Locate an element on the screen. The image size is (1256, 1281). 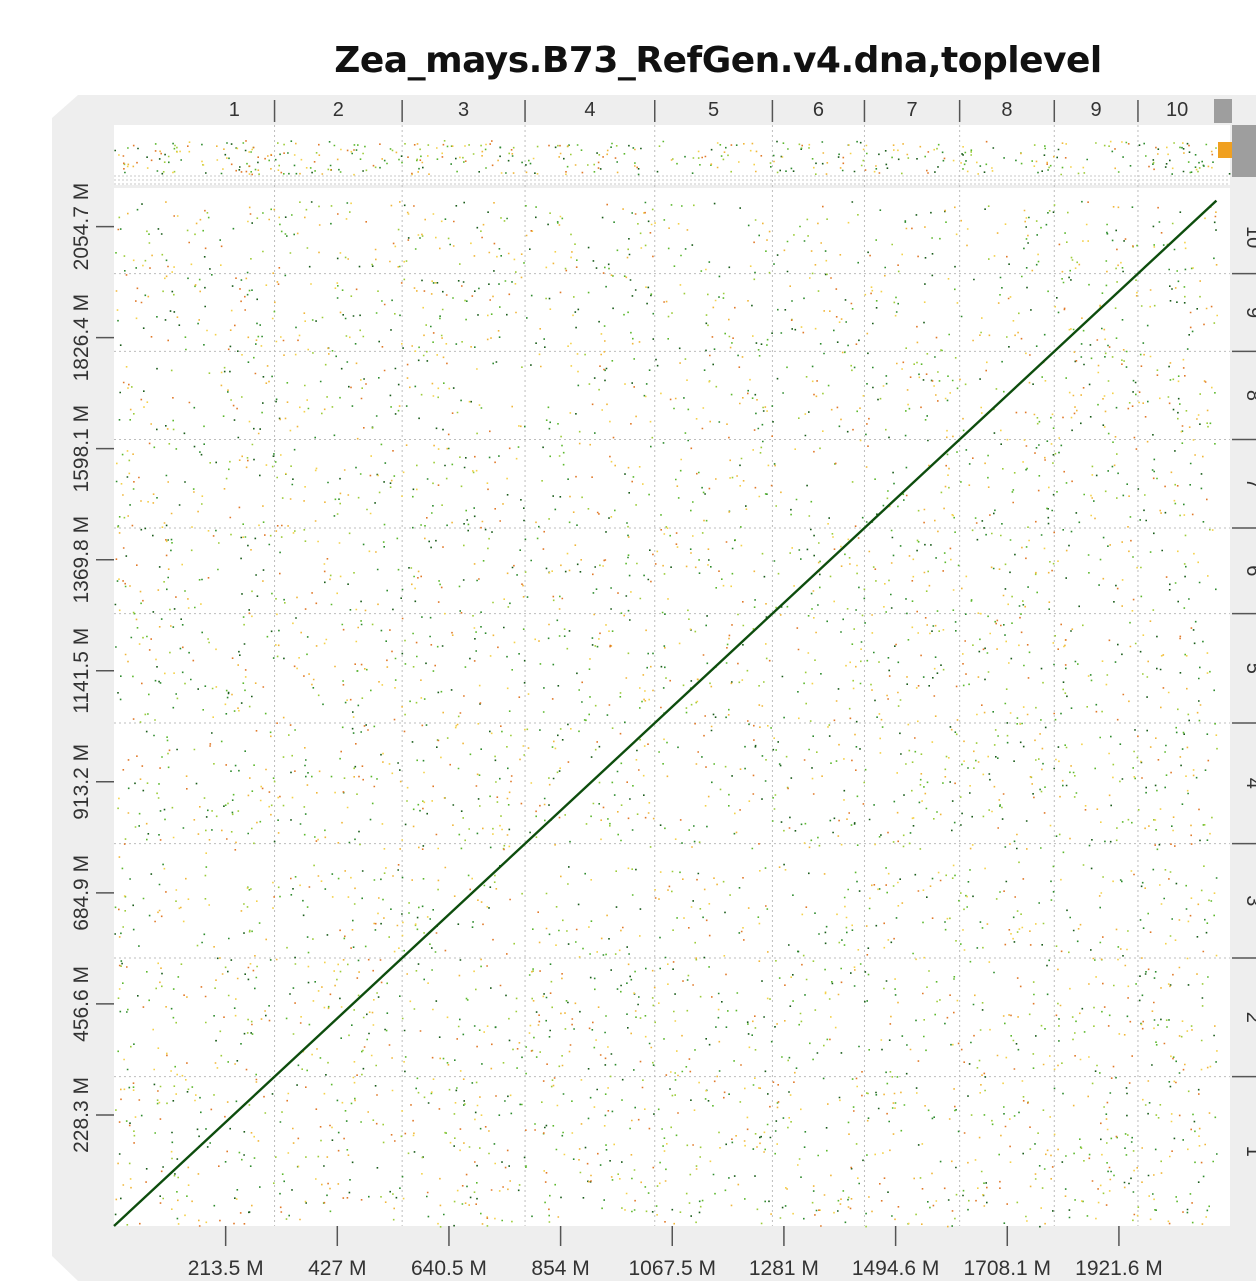
minimap is located at coordinates (1235, 138).